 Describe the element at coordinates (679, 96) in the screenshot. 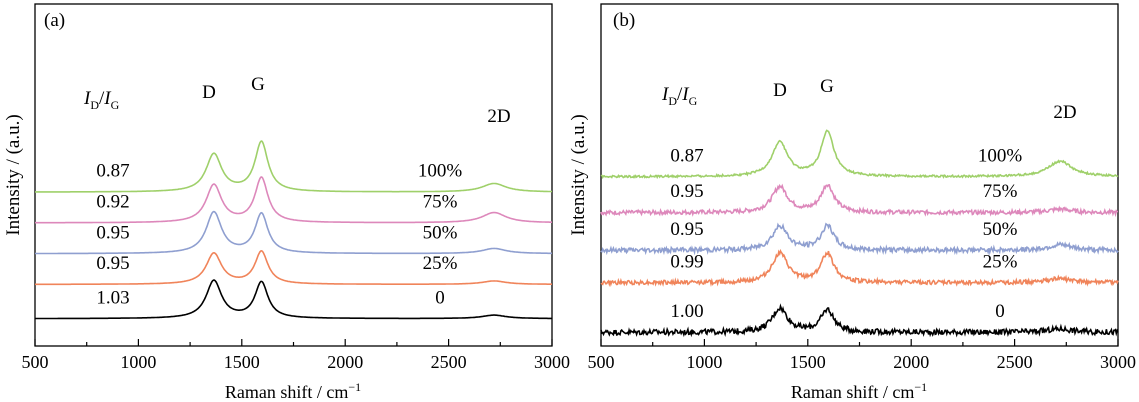

I see `ratio-header-b: ID/IG` at that location.